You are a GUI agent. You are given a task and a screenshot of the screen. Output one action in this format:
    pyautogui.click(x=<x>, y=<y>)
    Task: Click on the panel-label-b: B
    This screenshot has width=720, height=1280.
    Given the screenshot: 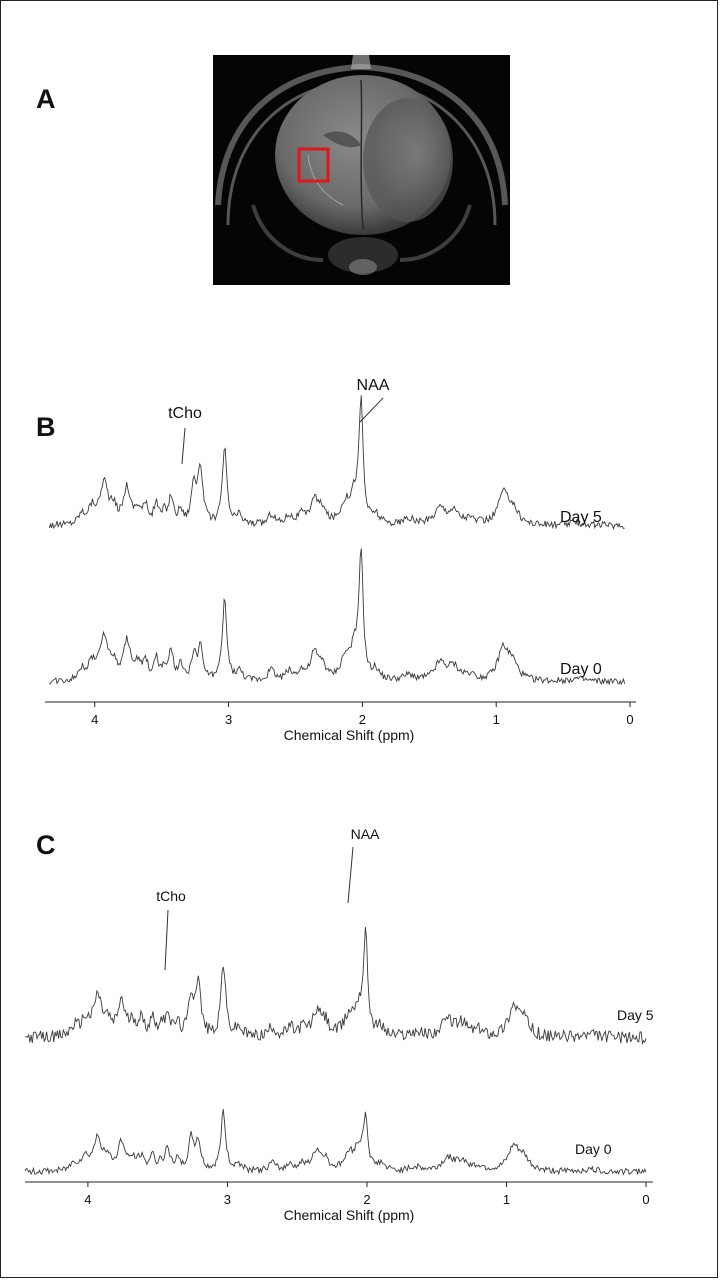 What is the action you would take?
    pyautogui.click(x=46, y=427)
    